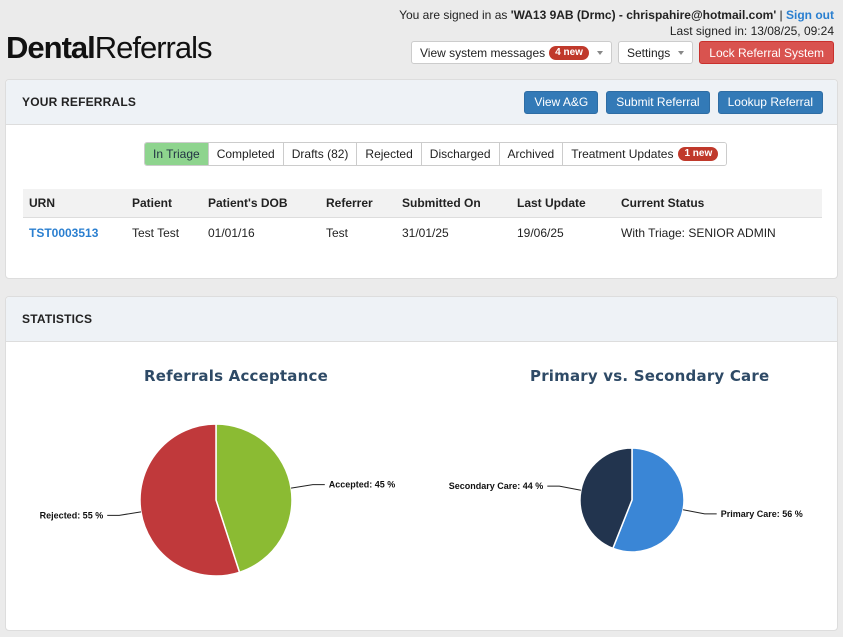 The image size is (843, 637). I want to click on pie-slice-secondary-care, so click(606, 498).